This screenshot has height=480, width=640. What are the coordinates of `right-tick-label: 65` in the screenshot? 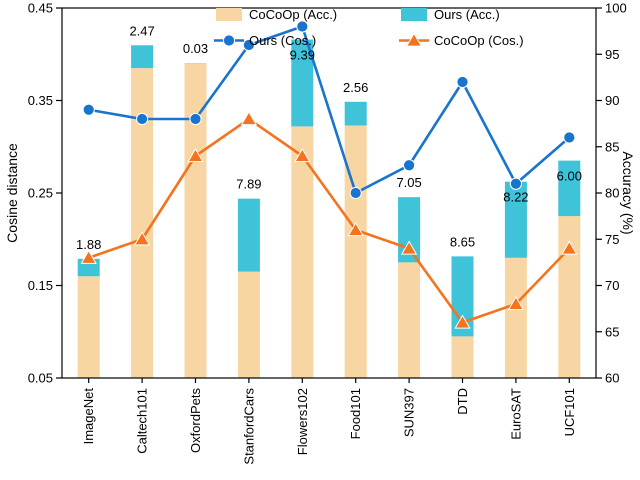 It's located at (612, 331).